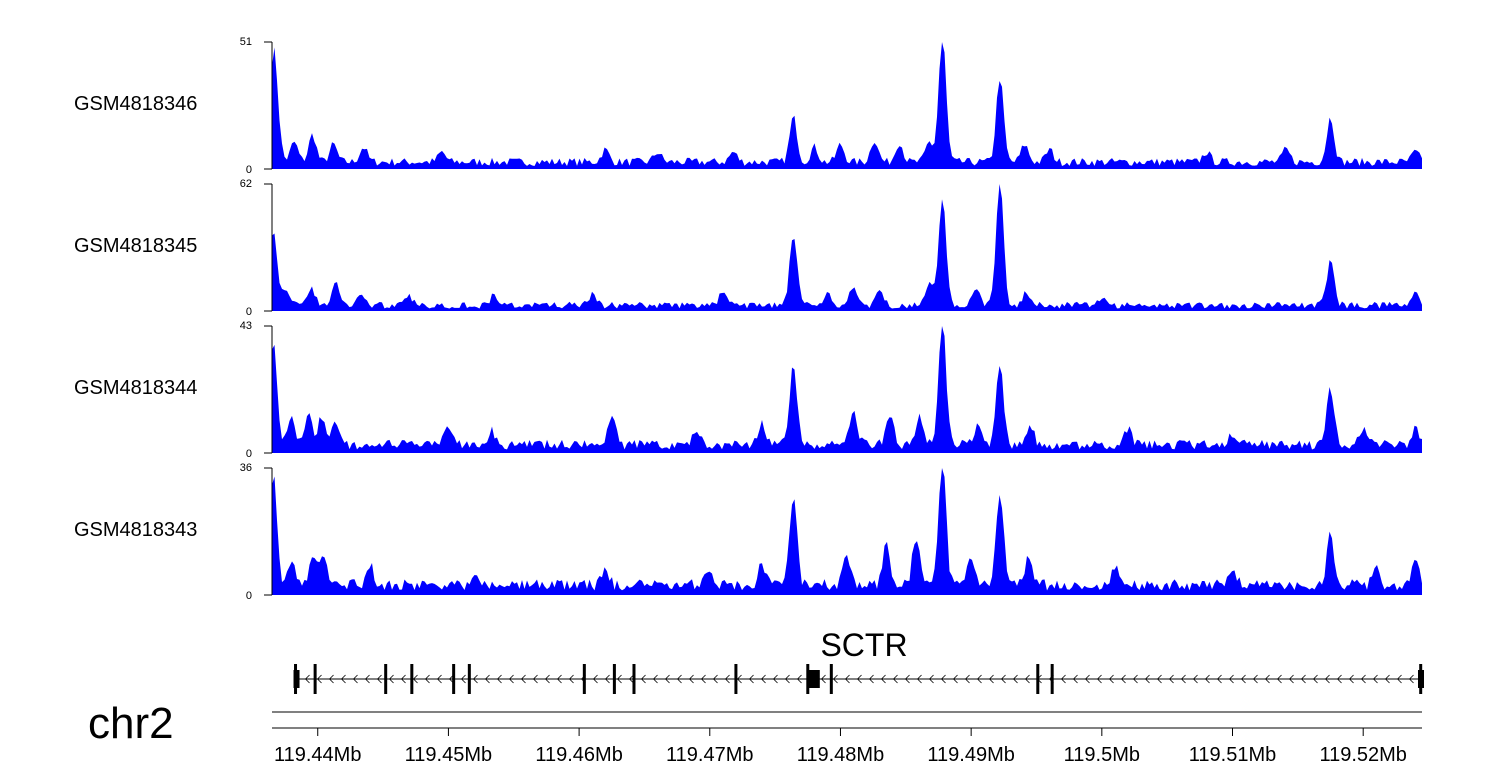 This screenshot has height=780, width=1500. Describe the element at coordinates (131, 723) in the screenshot. I see `chromosome-label: chr2` at that location.